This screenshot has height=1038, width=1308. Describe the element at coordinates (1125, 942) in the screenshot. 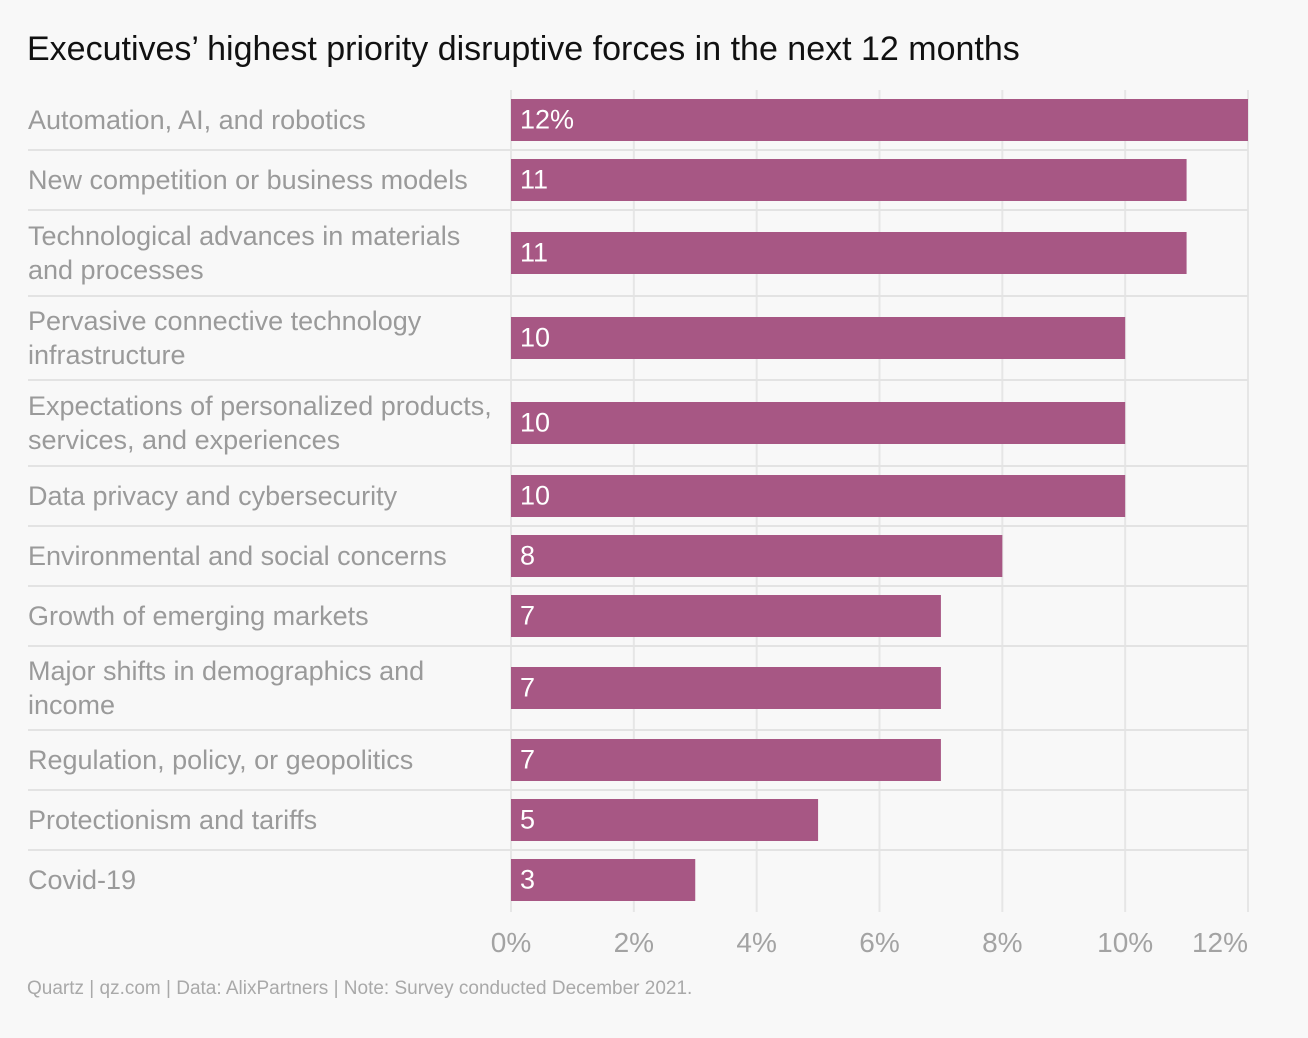

I see `x-tick-label: 10%` at that location.